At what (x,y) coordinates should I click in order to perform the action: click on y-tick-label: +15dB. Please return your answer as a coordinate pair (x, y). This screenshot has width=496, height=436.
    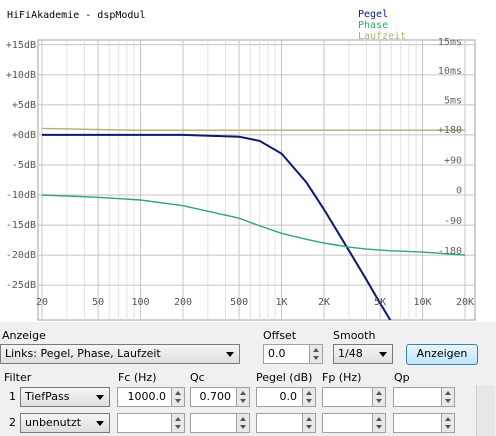
    Looking at the image, I should click on (21, 45).